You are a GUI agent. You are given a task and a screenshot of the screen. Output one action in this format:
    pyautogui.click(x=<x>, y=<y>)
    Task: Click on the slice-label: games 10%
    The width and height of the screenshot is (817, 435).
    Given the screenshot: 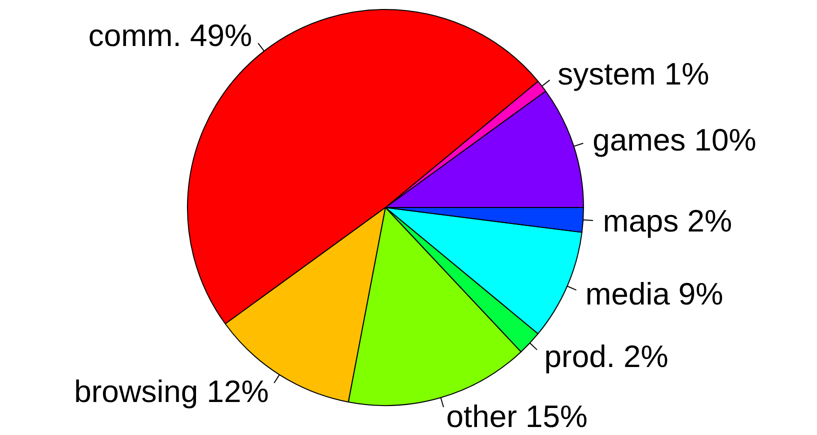 What is the action you would take?
    pyautogui.click(x=674, y=140)
    